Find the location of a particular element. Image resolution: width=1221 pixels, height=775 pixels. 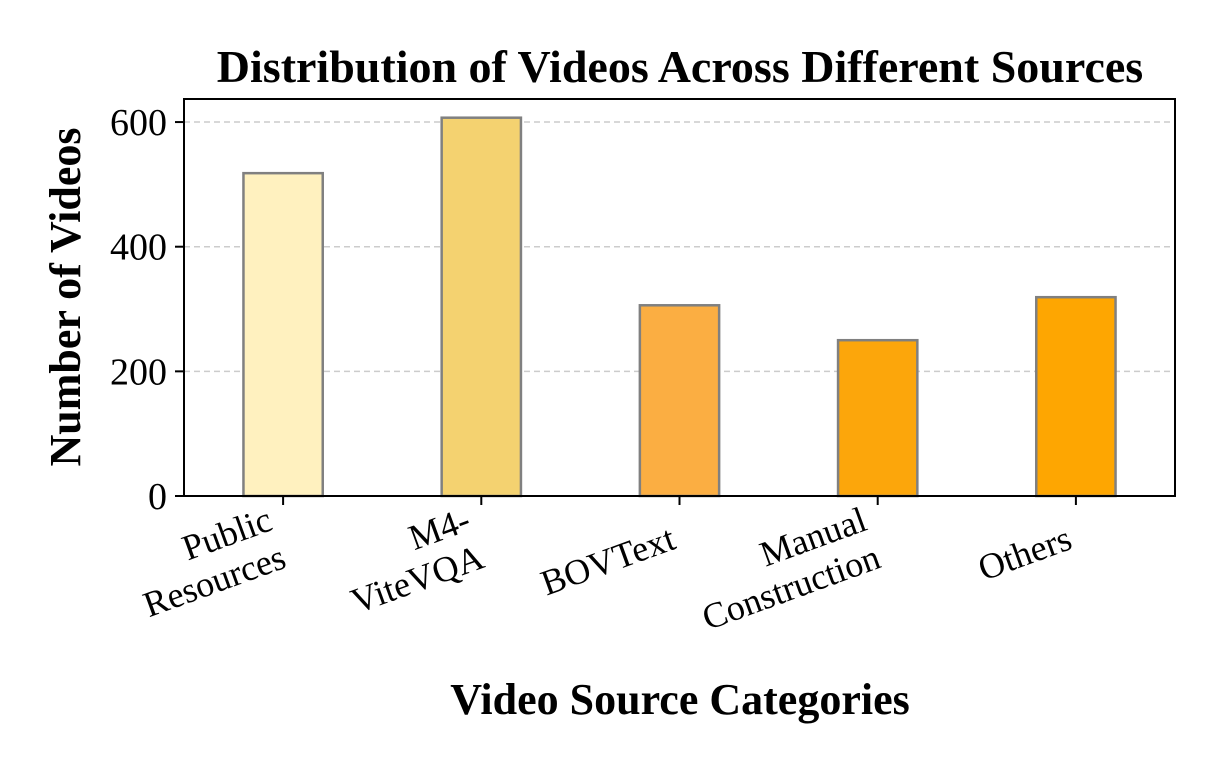

x-tick-label: ManualConstruction is located at coordinates (784, 568).